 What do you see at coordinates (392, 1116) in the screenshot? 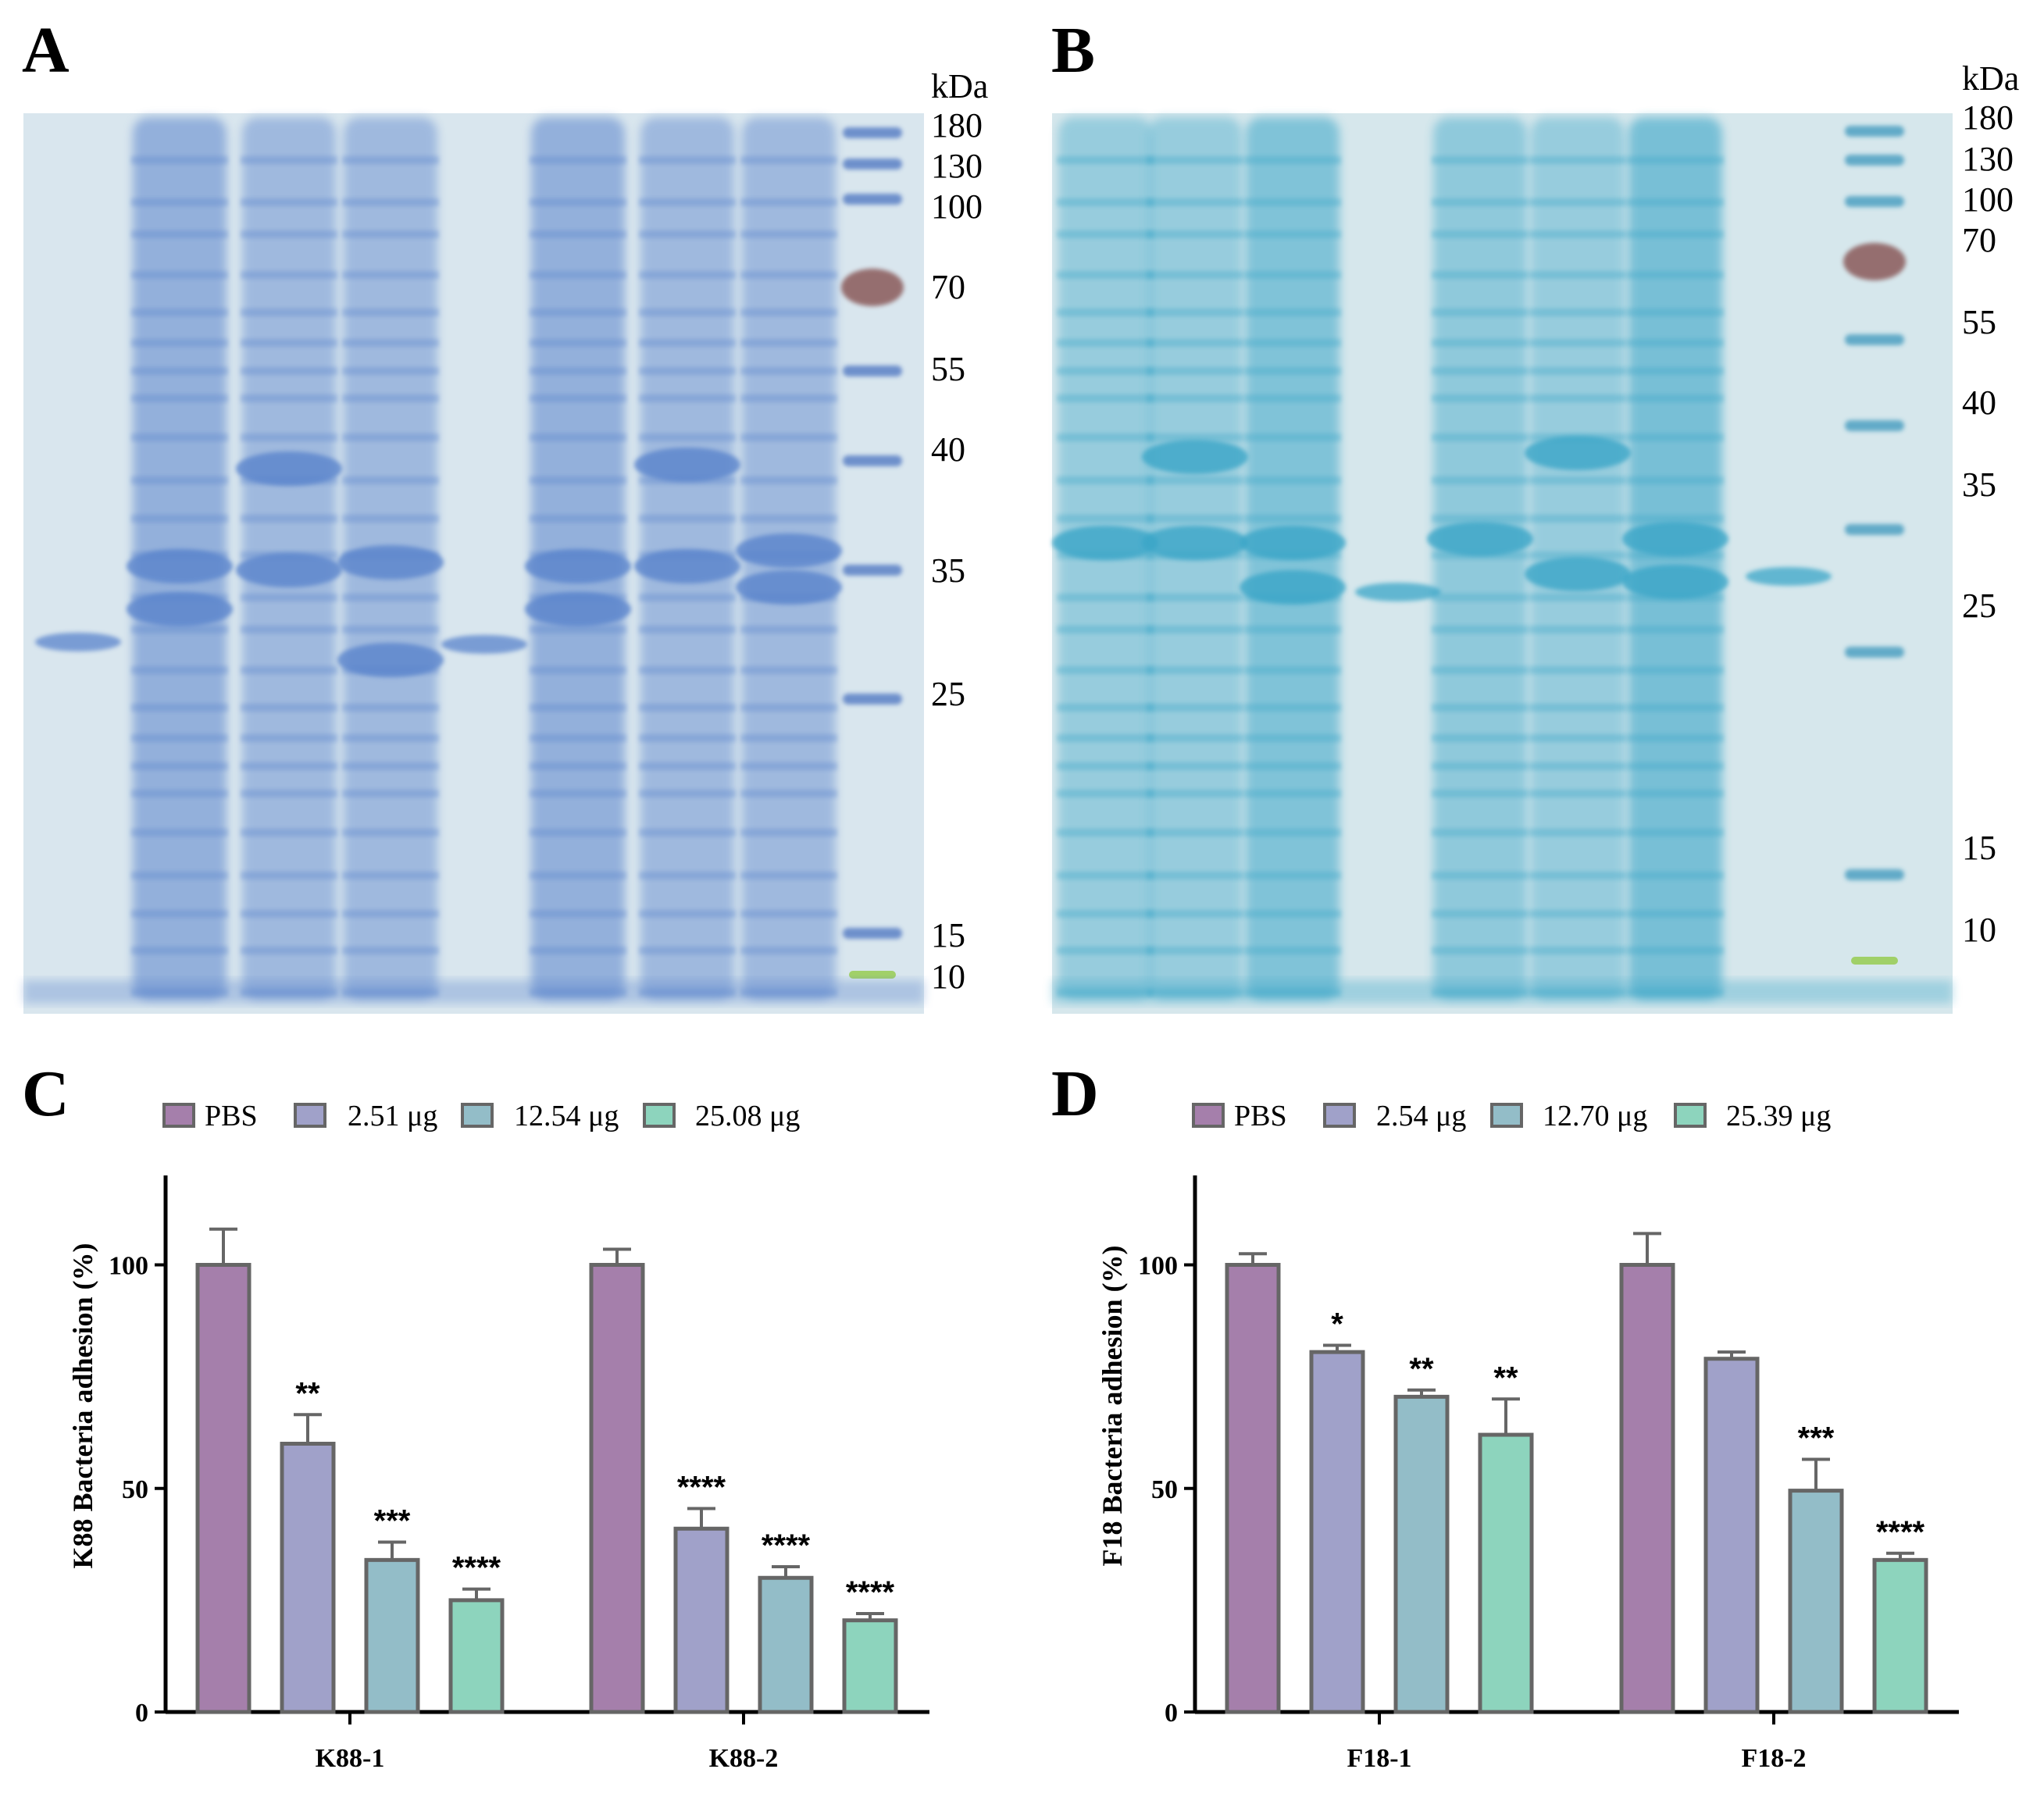
I see `legend-label-low: 2.51 μg` at bounding box center [392, 1116].